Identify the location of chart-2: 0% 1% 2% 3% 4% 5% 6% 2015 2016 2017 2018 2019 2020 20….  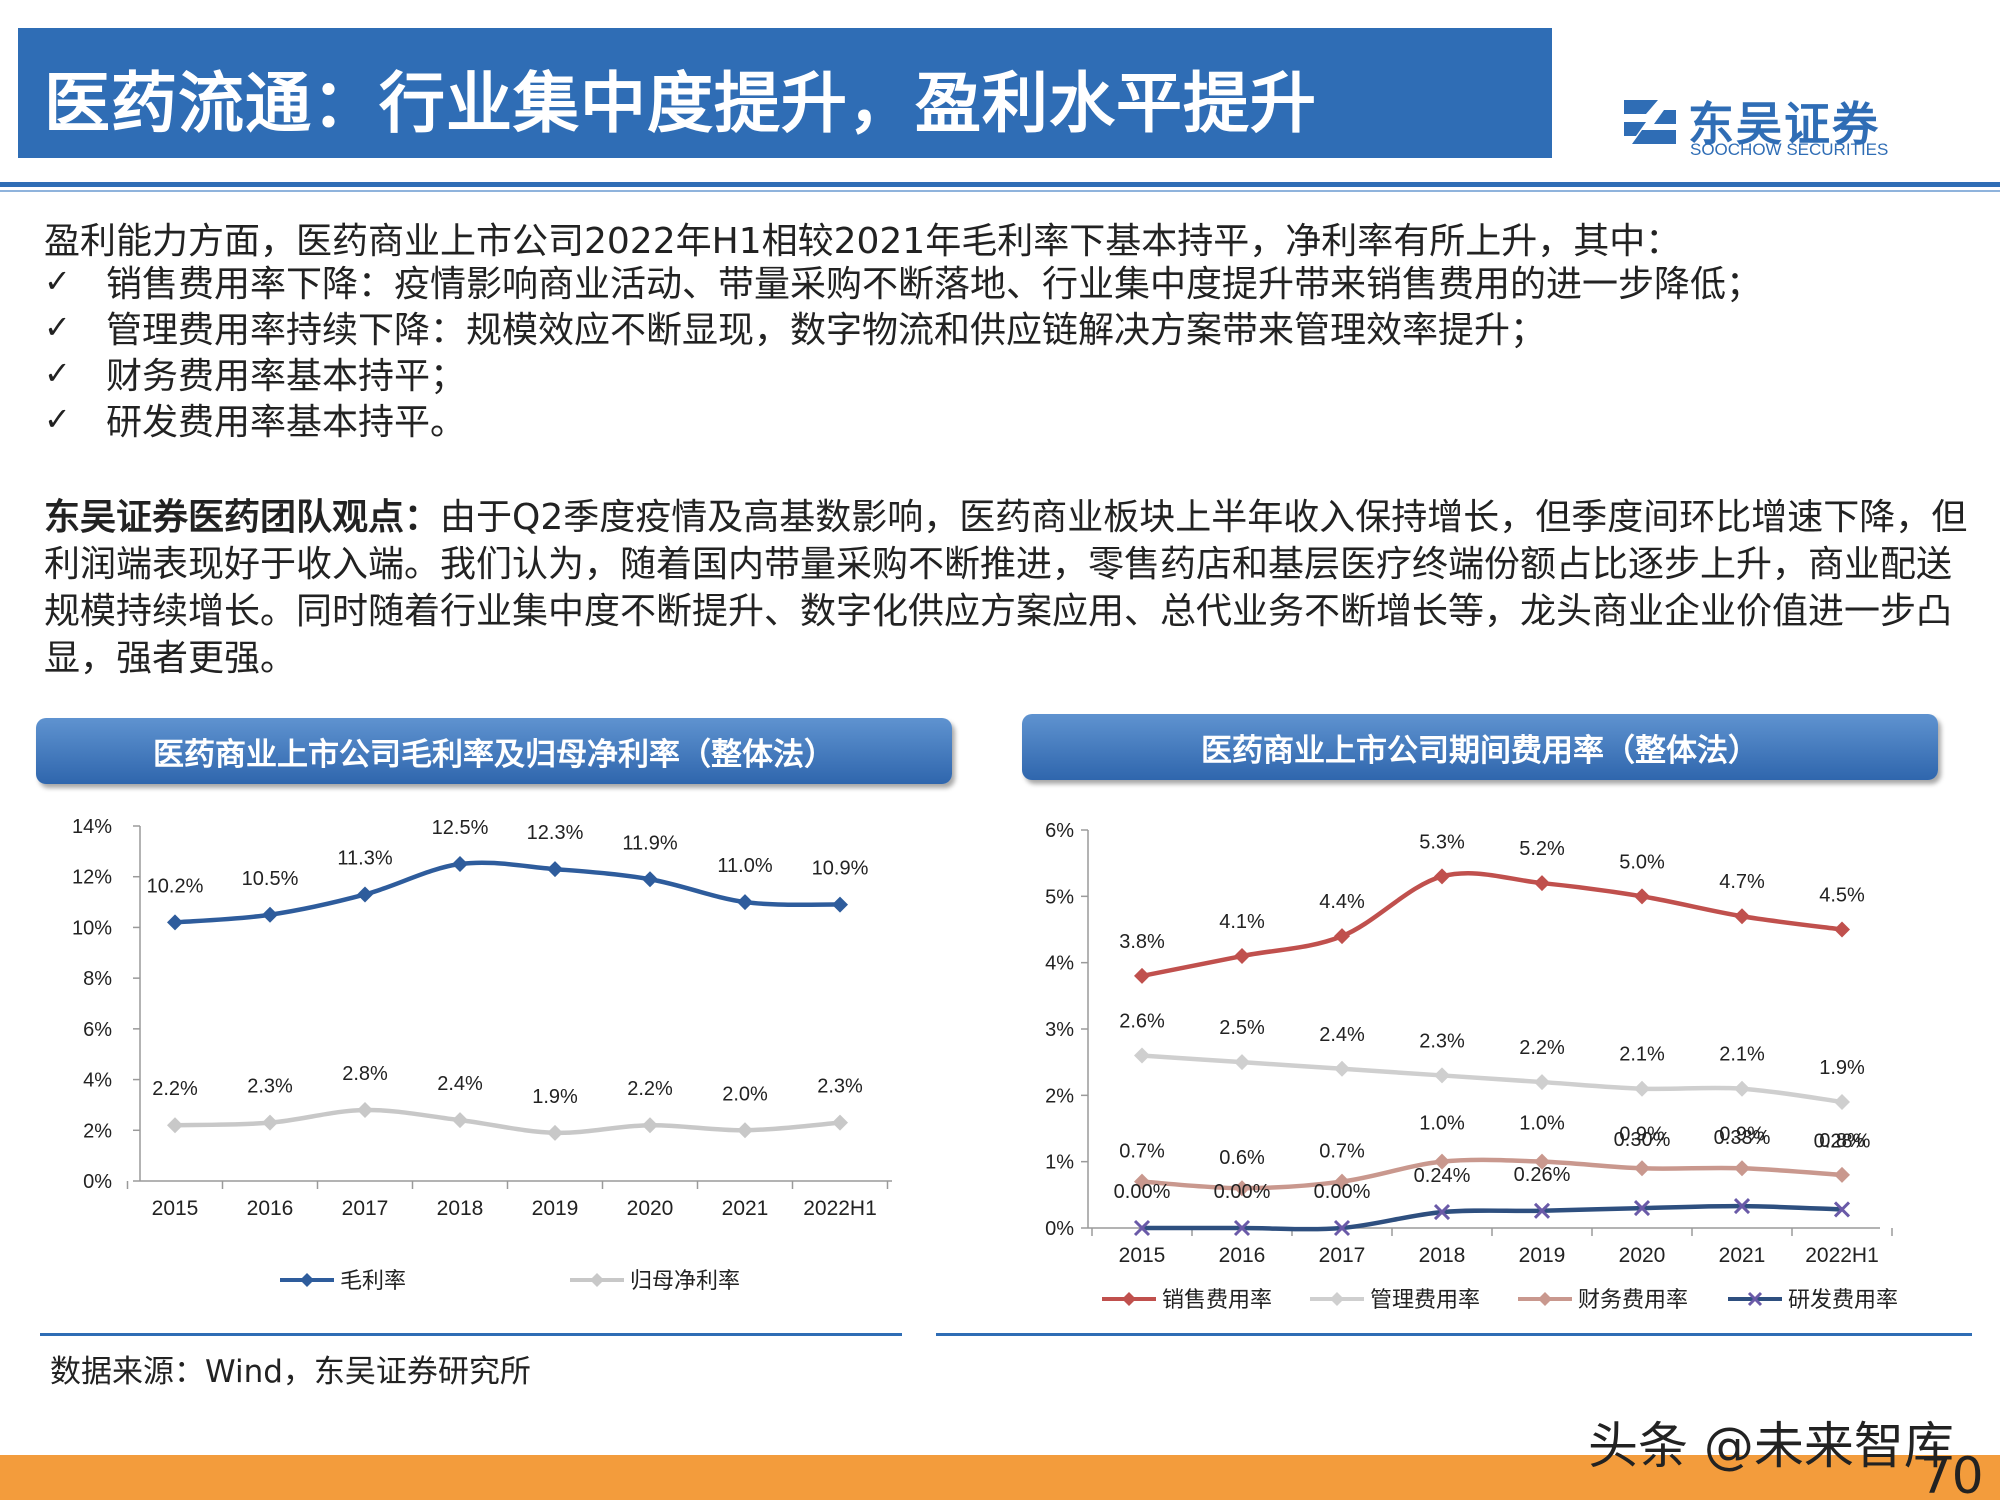
(1471, 1066).